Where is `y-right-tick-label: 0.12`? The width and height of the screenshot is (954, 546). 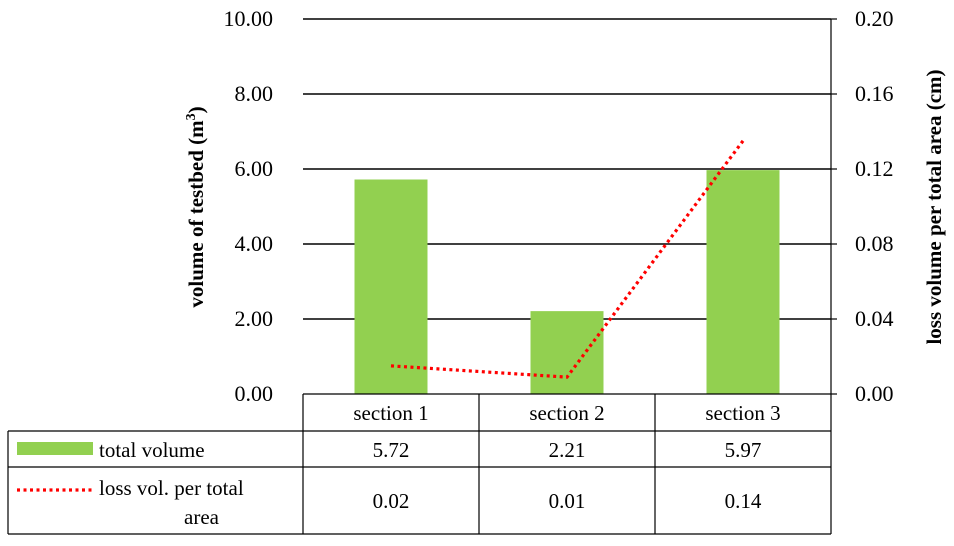 y-right-tick-label: 0.12 is located at coordinates (874, 168).